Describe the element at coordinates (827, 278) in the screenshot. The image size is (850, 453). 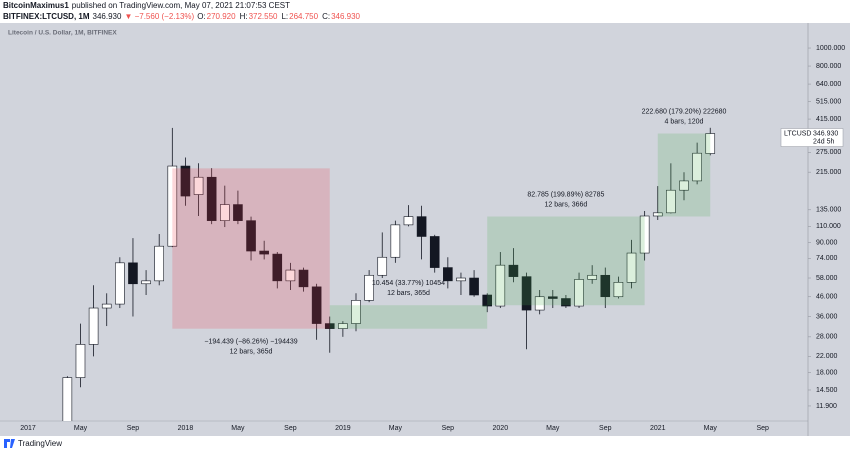
I see `y-tick-label: 58.000` at that location.